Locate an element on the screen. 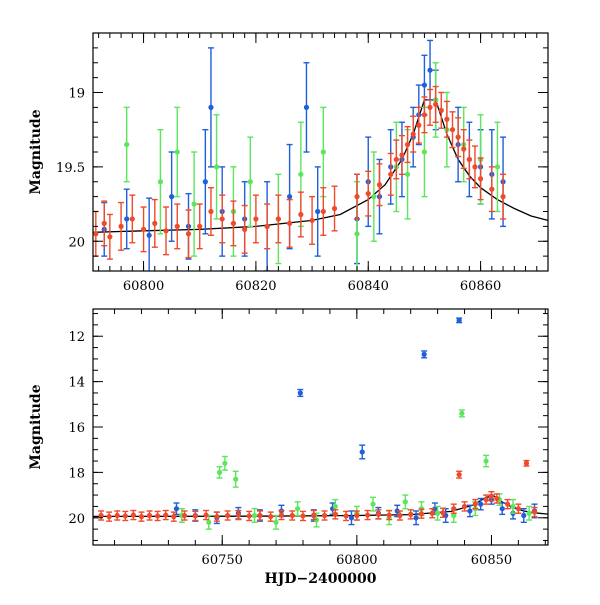 The image size is (600, 605). red-series is located at coordinates (318, 490).